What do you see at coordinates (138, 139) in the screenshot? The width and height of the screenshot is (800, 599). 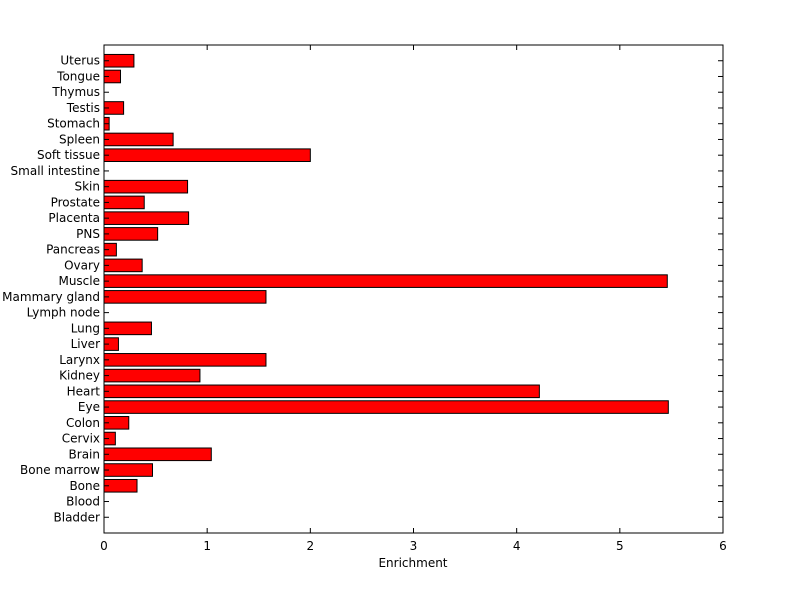 I see `bar-spleen` at bounding box center [138, 139].